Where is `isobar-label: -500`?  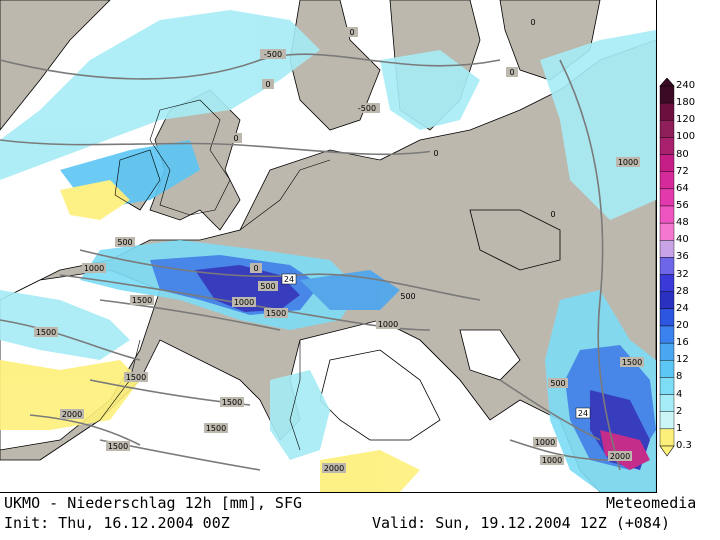 isobar-label: -500 is located at coordinates (367, 108).